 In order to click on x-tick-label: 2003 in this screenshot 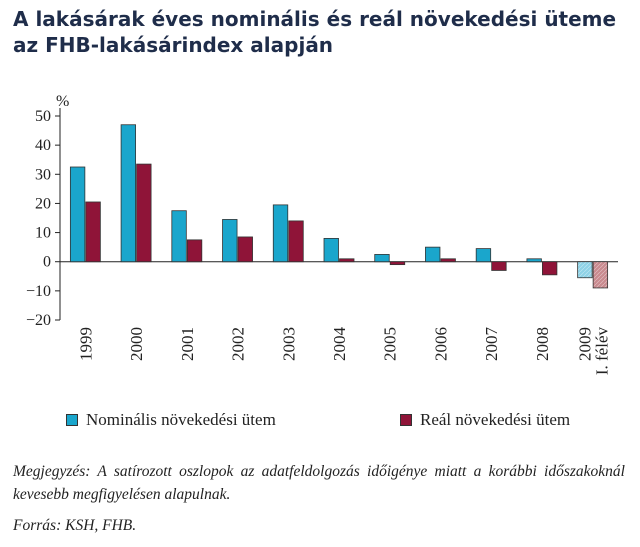, I will do `click(288, 344)`.